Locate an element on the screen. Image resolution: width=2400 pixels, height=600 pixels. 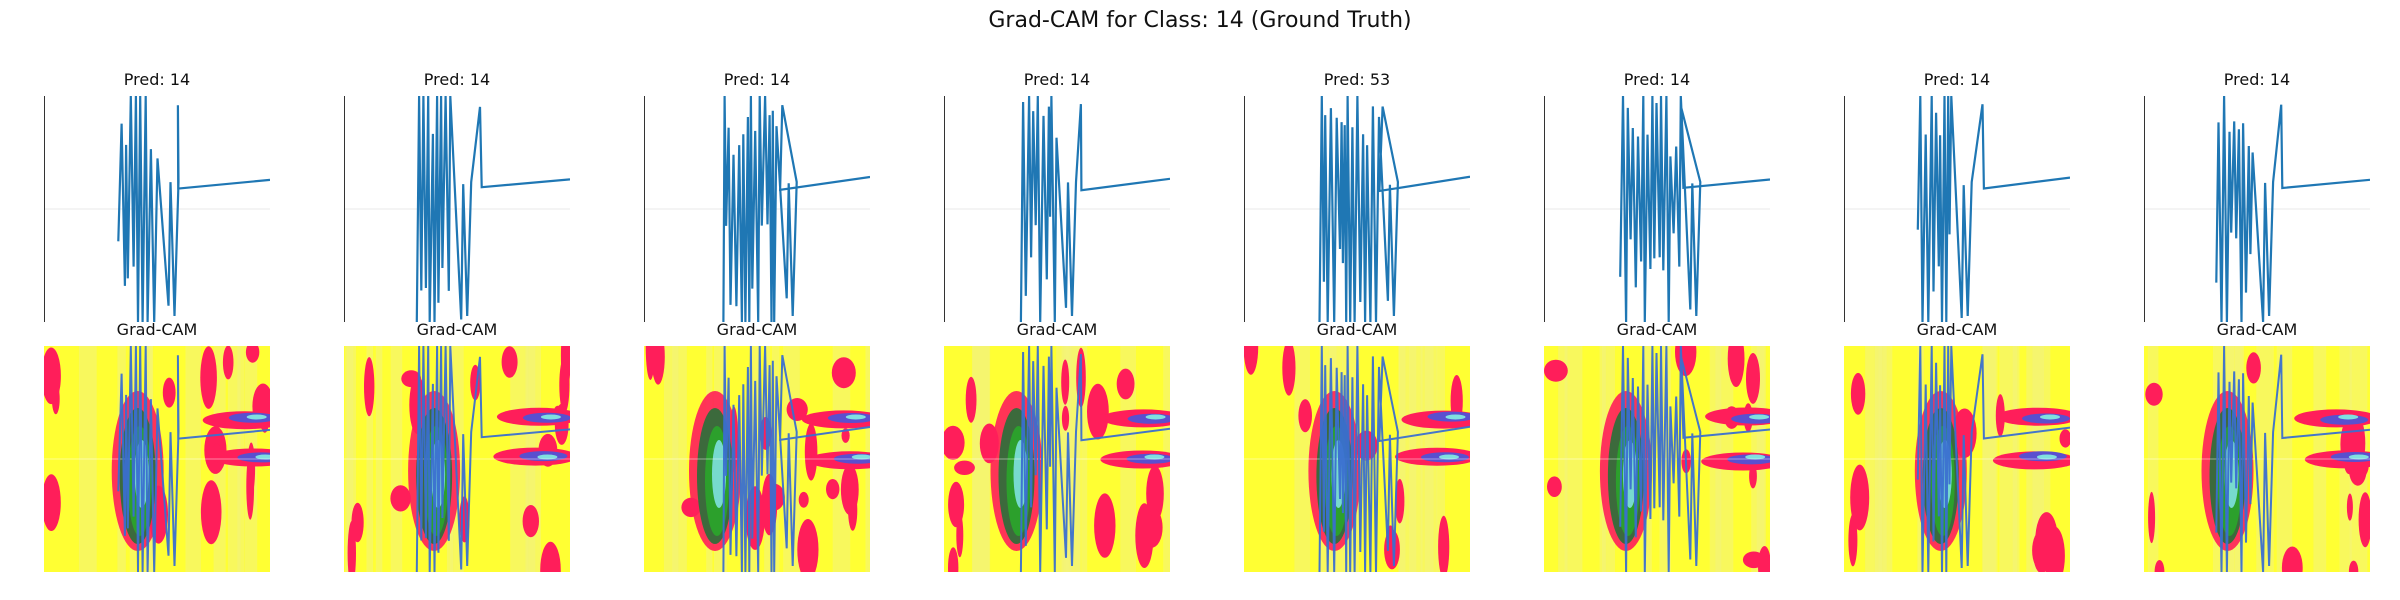
pred-title-1: Pred: 14 is located at coordinates (157, 79).